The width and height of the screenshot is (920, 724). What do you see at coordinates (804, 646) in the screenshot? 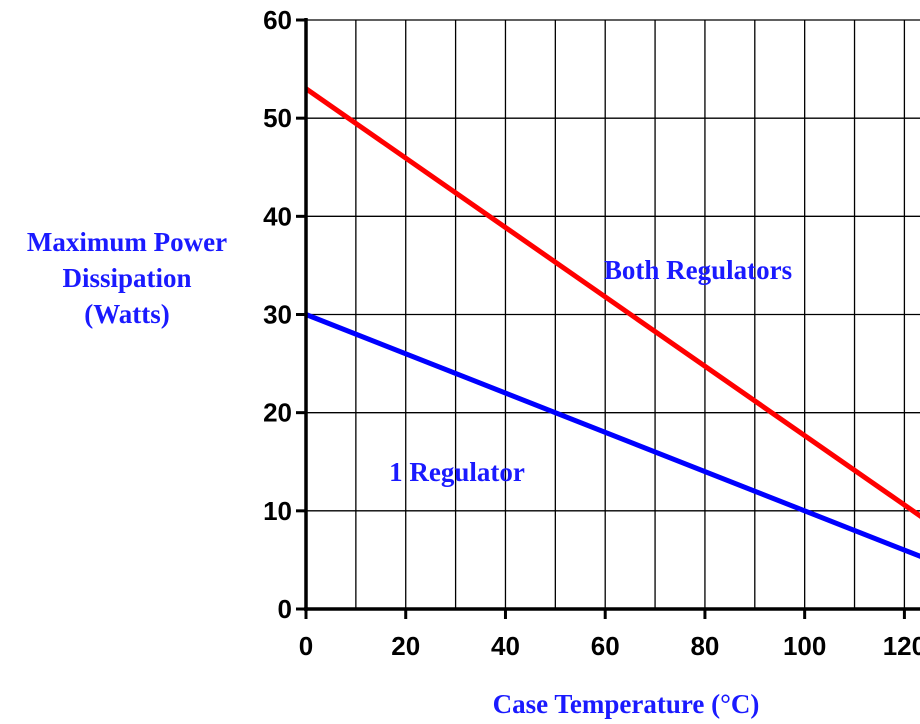
I see `x-tick-label-100: 100` at bounding box center [804, 646].